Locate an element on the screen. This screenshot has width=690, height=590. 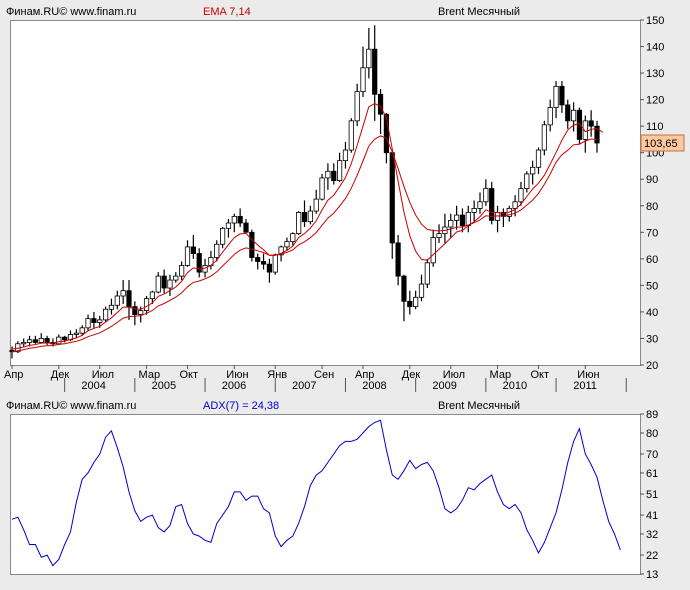
price-tick-label: 130 is located at coordinates (655, 74).